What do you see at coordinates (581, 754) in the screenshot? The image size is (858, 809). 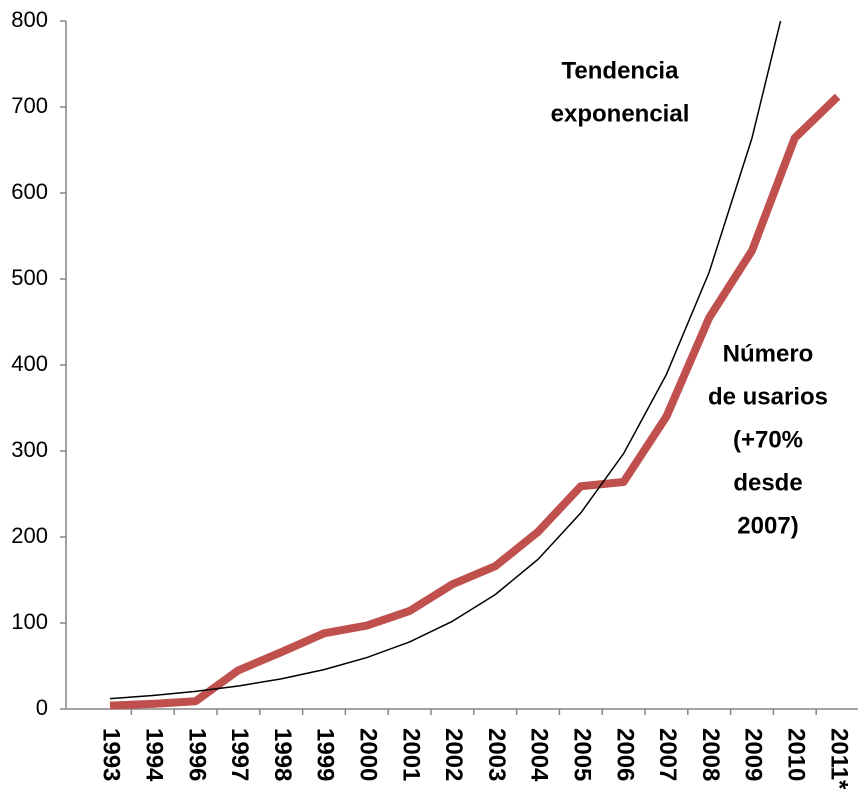 I see `x-tick-label: 2005` at bounding box center [581, 754].